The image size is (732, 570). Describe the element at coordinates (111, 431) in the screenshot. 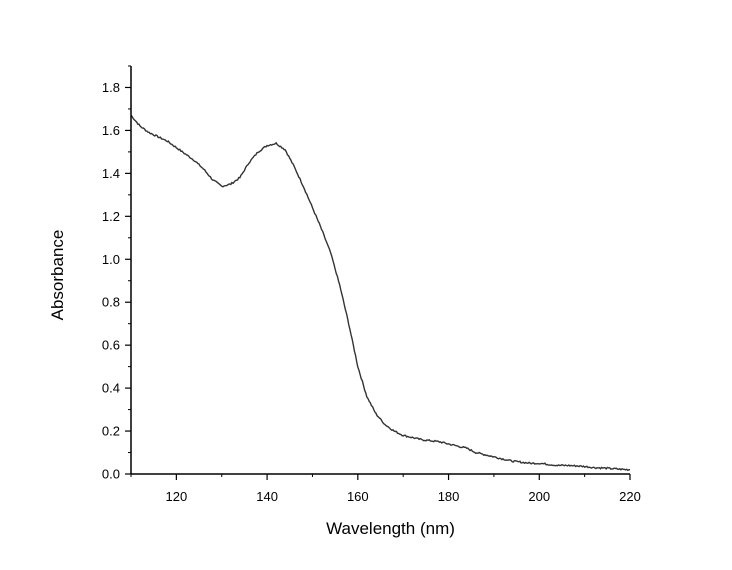

I see `y-tick-label: 0.2` at that location.